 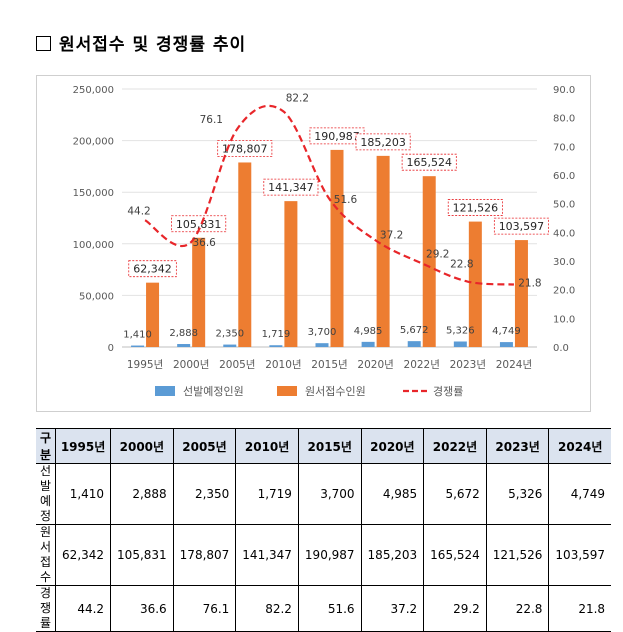 What do you see at coordinates (297, 98) in the screenshot?
I see `line-data-label: 82.2` at bounding box center [297, 98].